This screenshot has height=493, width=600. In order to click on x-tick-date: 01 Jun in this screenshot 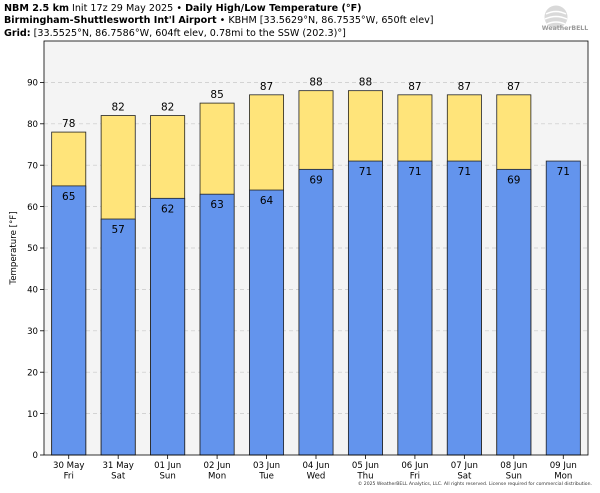, I will do `click(167, 466)`.